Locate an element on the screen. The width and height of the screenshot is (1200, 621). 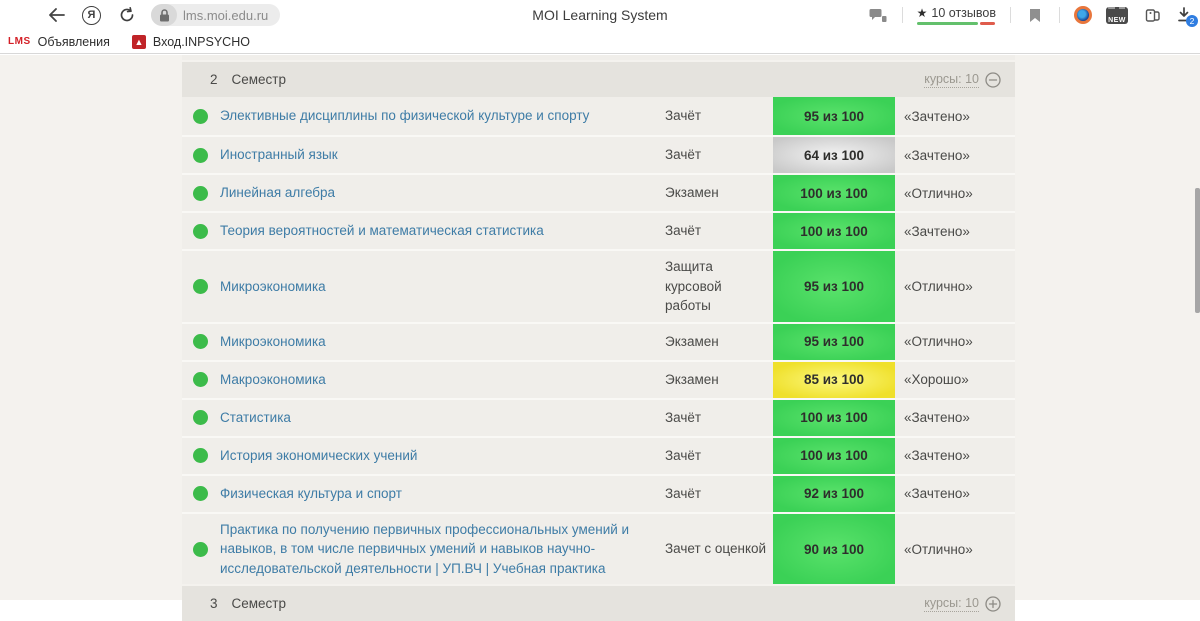
score-badge: 85 из 100 is located at coordinates (834, 379).